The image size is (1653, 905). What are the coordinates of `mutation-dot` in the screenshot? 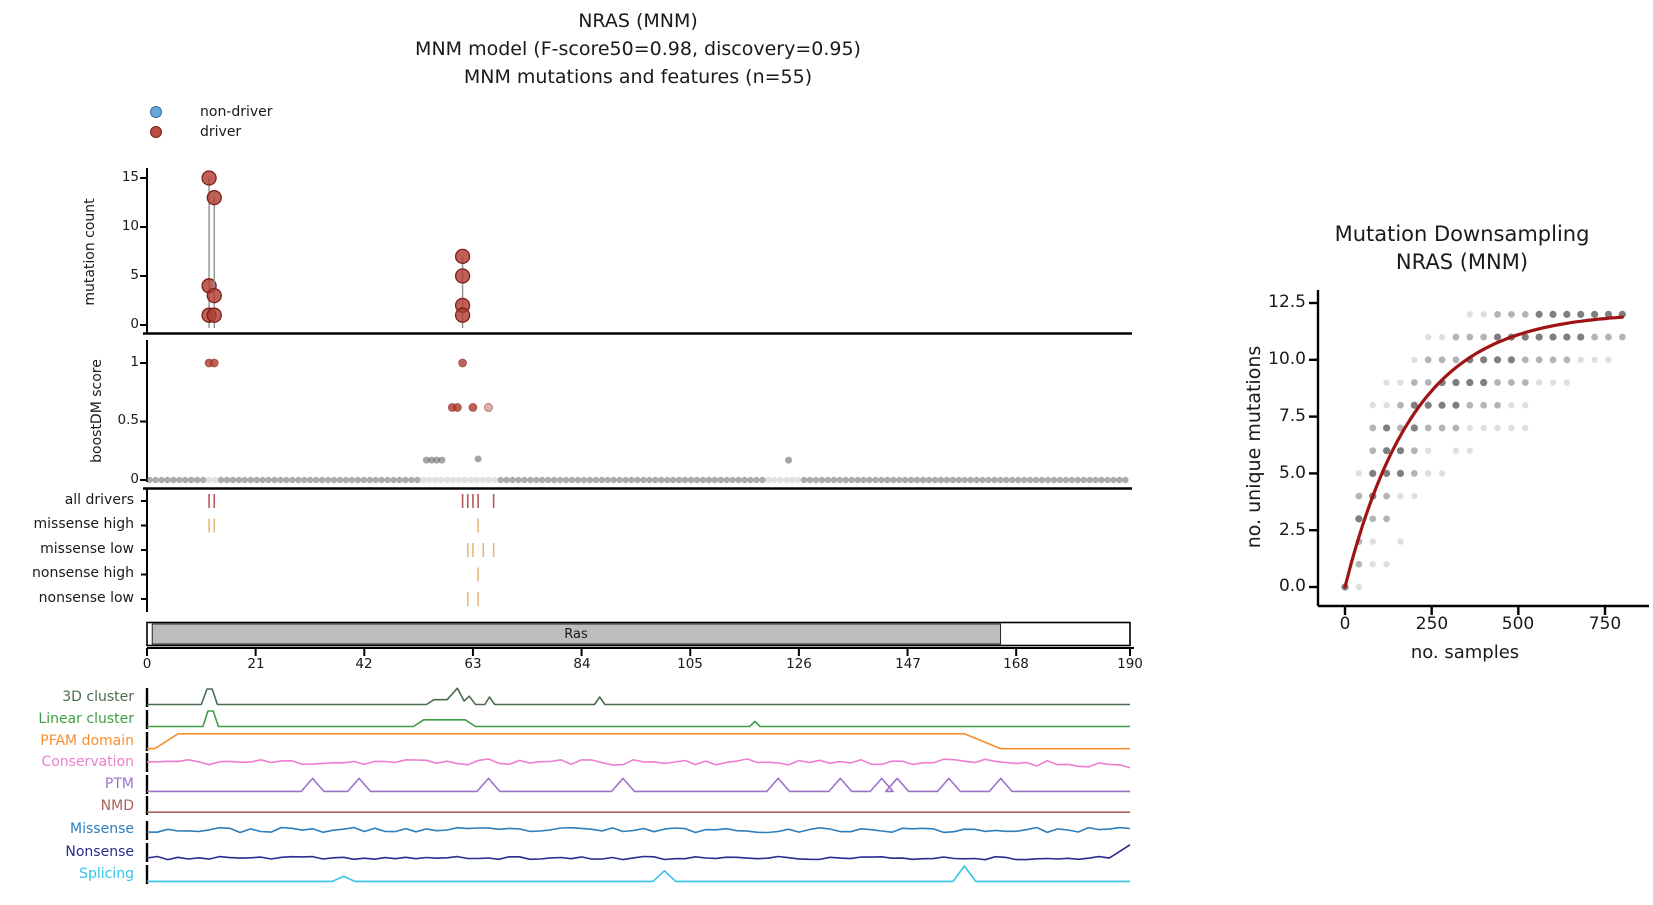 It's located at (214, 315).